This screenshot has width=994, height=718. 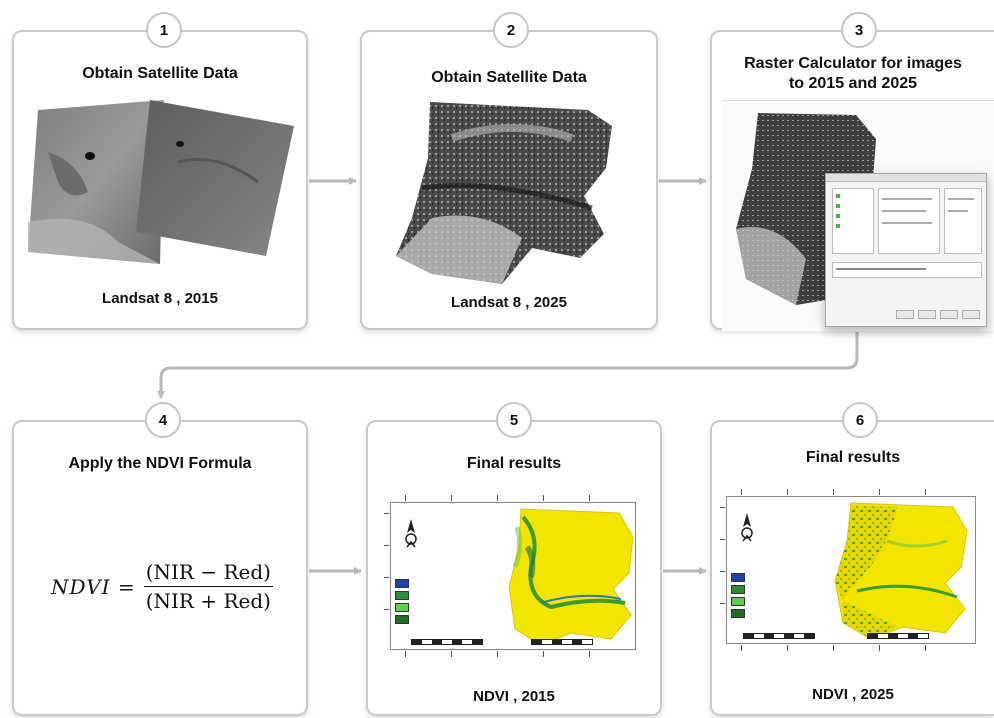 What do you see at coordinates (160, 298) in the screenshot?
I see `step-1-footer: Landsat 8 , 2015` at bounding box center [160, 298].